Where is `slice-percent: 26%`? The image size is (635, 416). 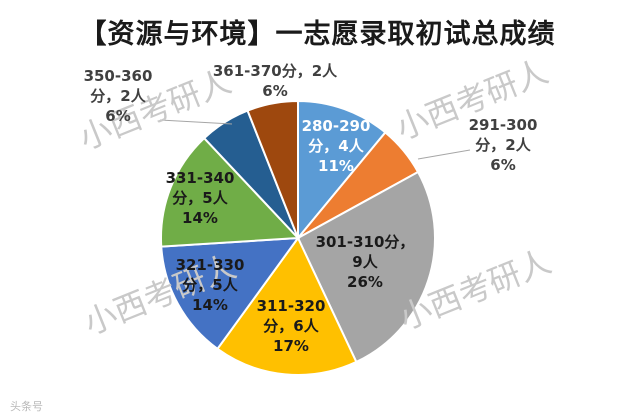 slice-percent: 26% is located at coordinates (365, 282).